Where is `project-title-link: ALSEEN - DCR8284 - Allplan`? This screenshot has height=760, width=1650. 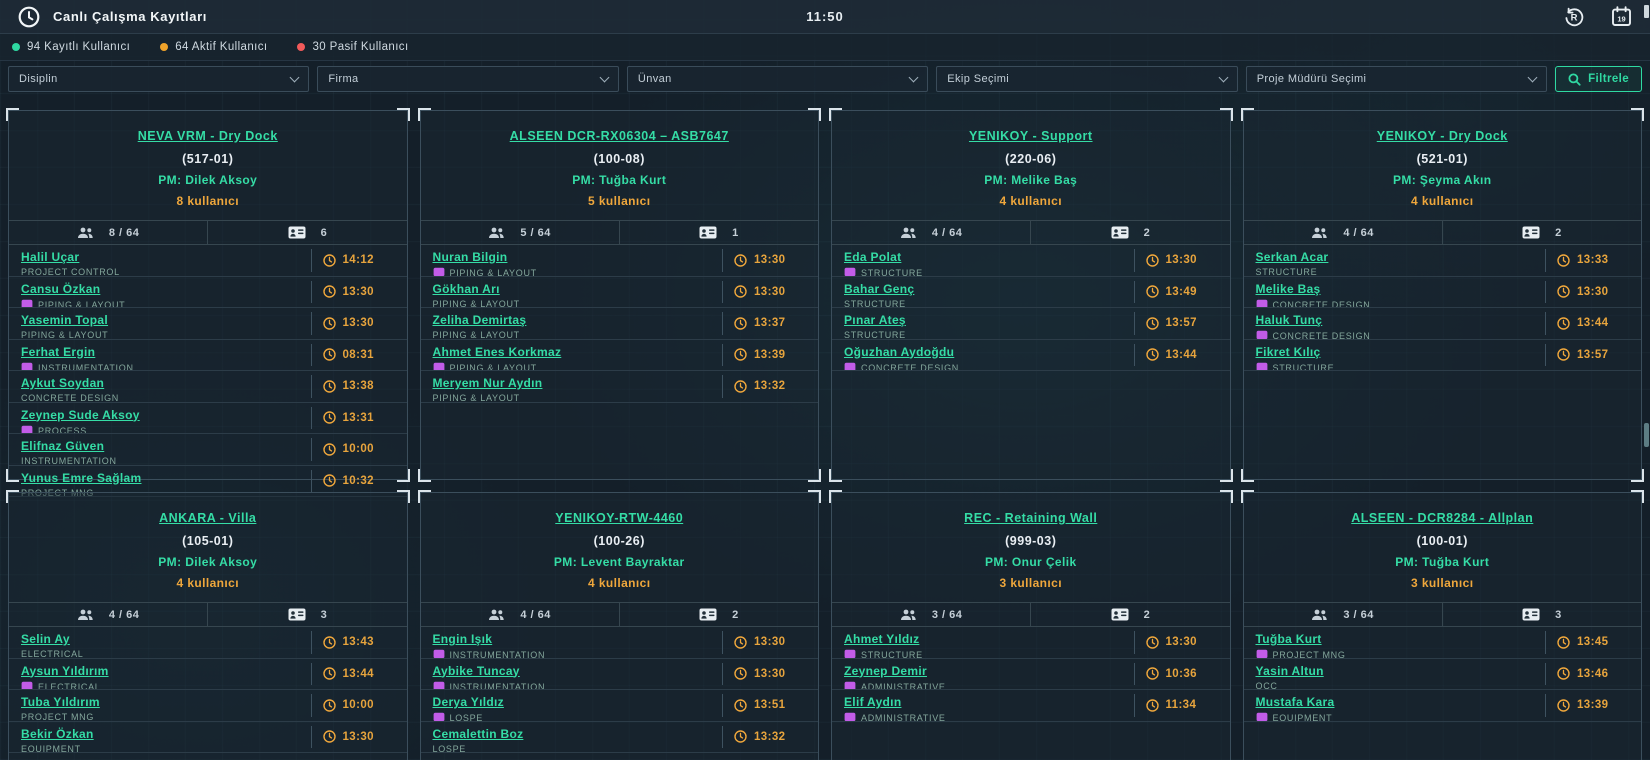
project-title-link: ALSEEN - DCR8284 - Allplan is located at coordinates (1442, 518).